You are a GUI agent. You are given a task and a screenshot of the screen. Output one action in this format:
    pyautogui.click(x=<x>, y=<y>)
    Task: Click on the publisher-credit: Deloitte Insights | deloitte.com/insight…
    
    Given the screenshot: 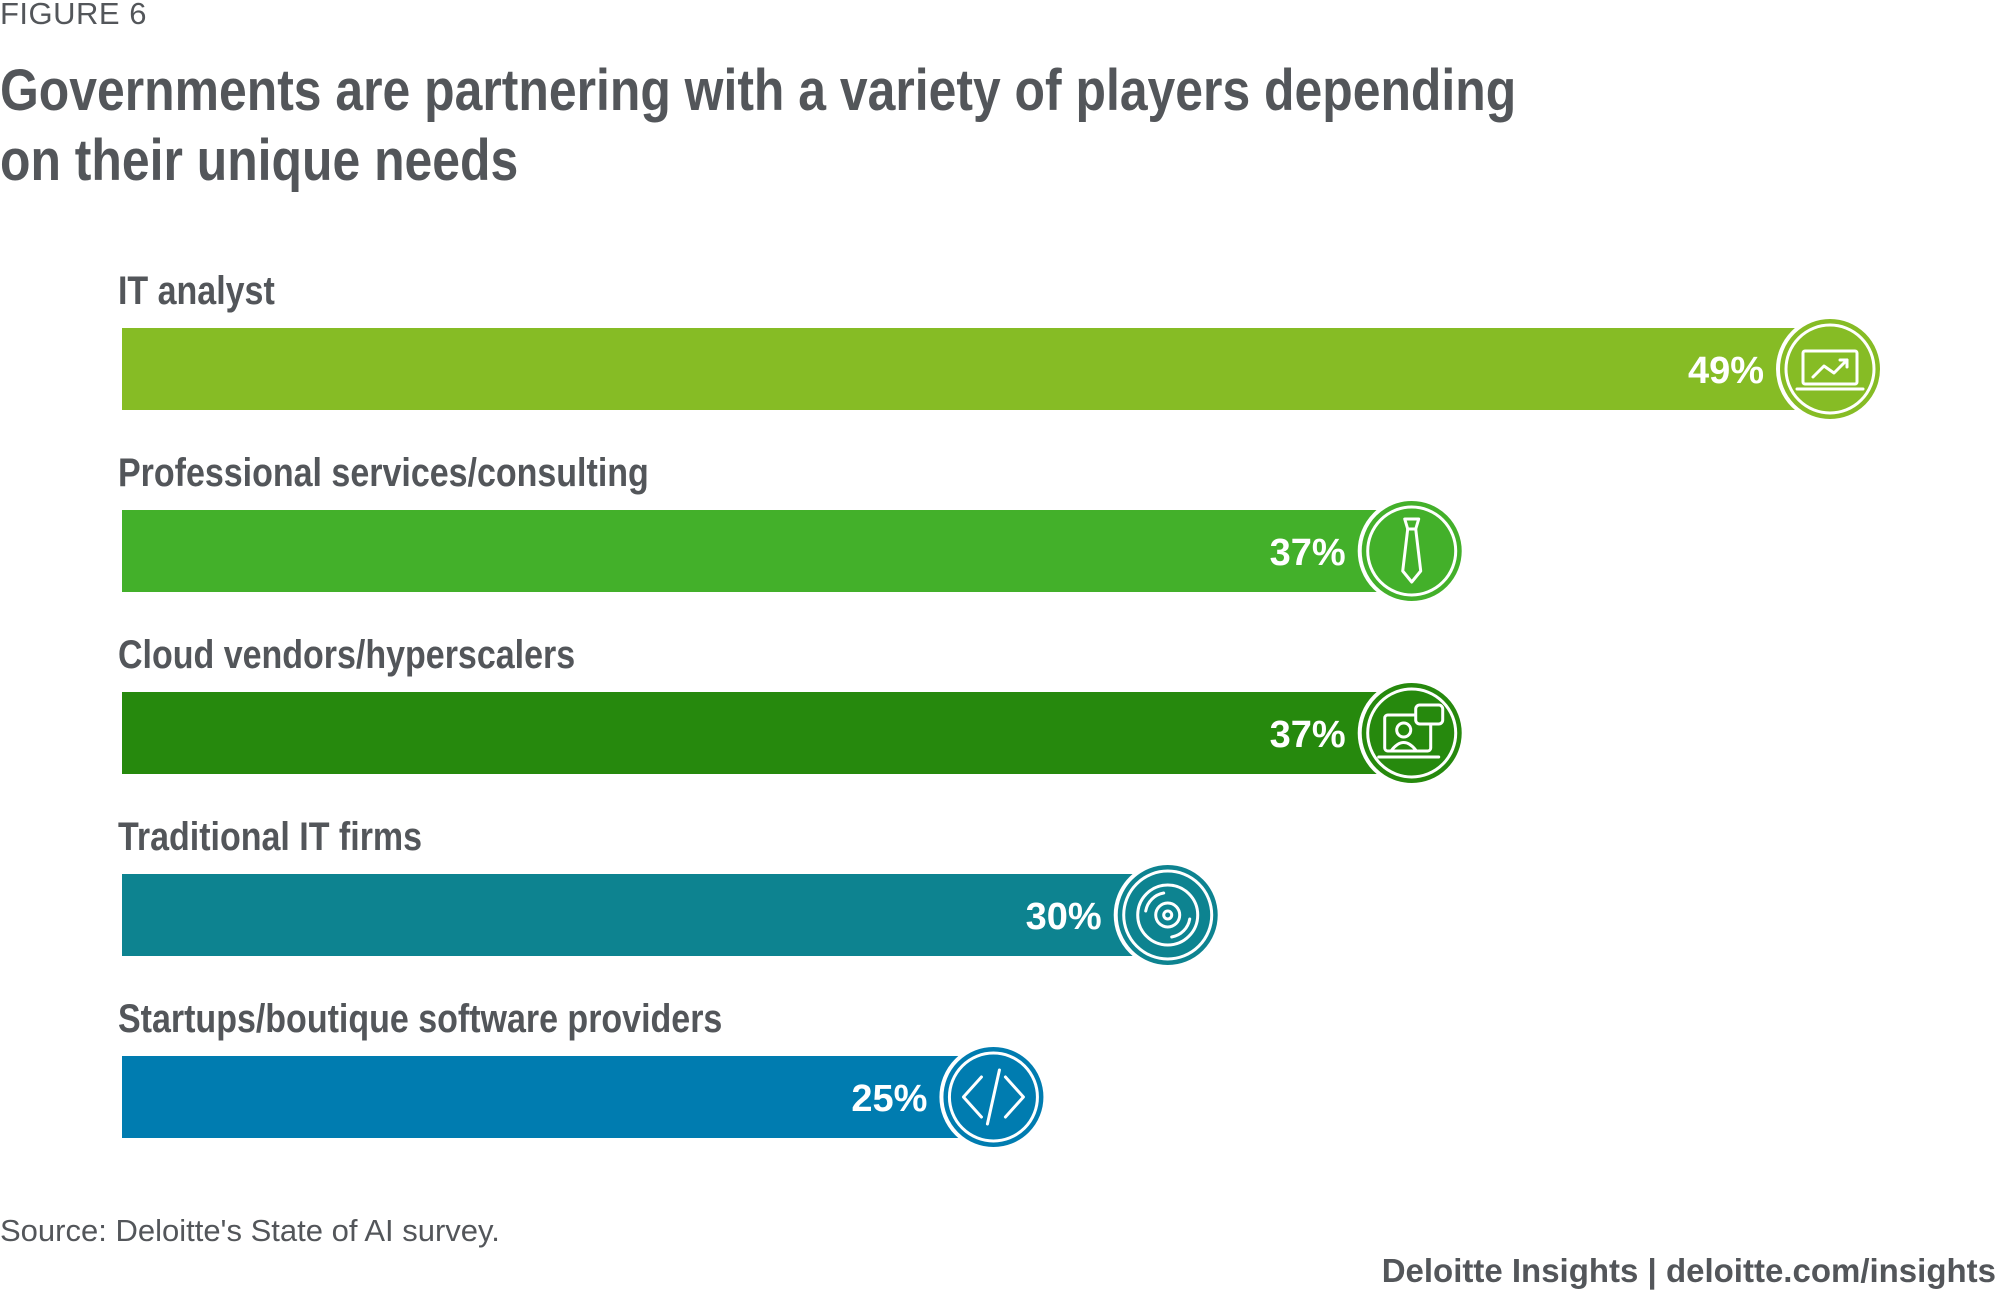 What is the action you would take?
    pyautogui.click(x=1688, y=1270)
    